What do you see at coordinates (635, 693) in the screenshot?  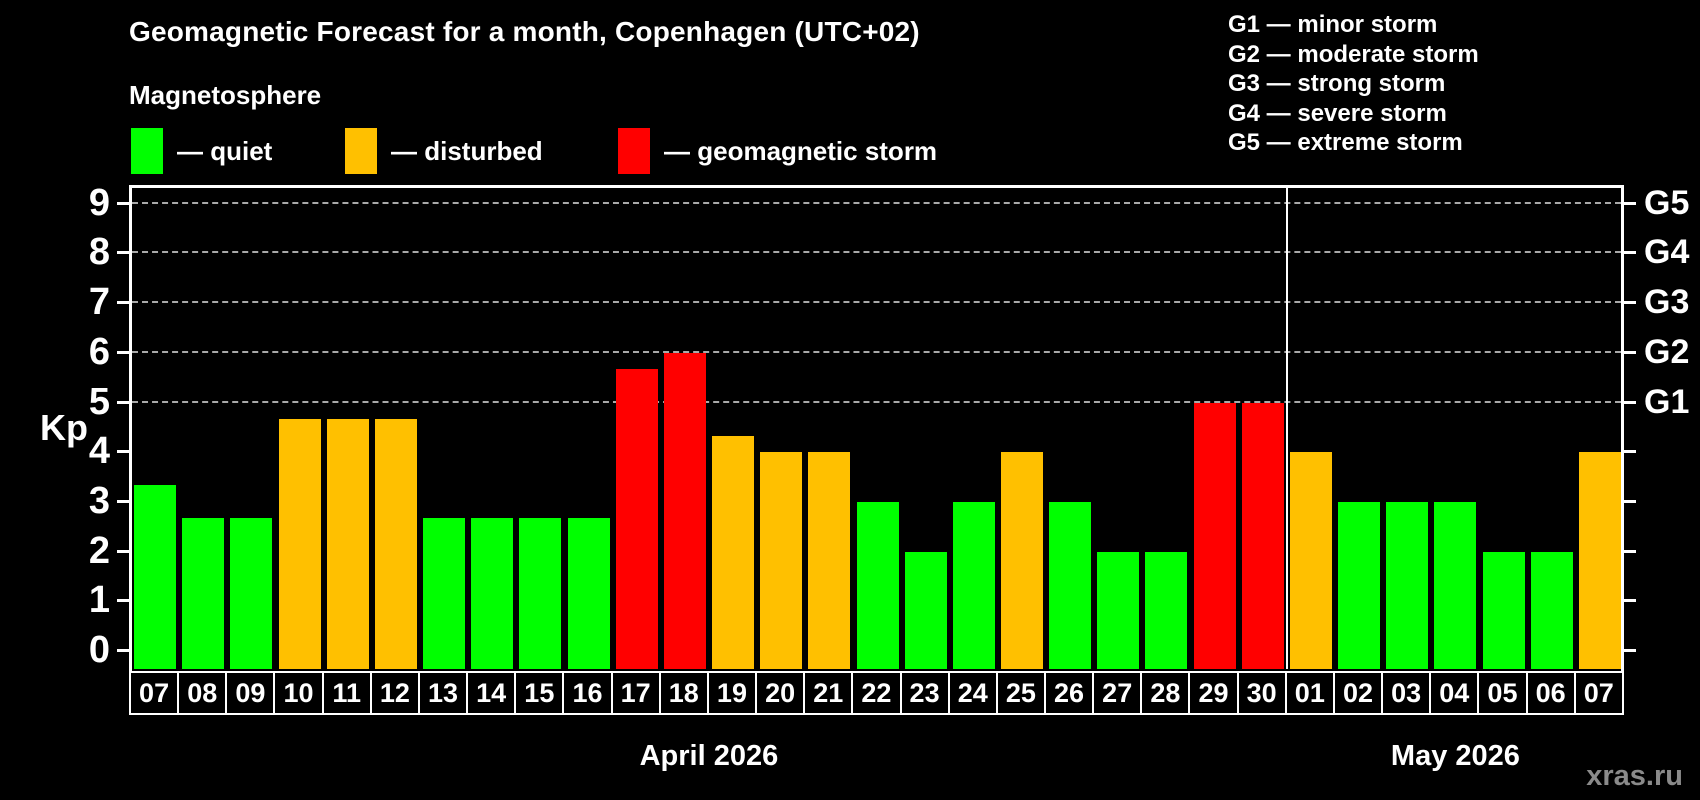 I see `date-cell: 17` at bounding box center [635, 693].